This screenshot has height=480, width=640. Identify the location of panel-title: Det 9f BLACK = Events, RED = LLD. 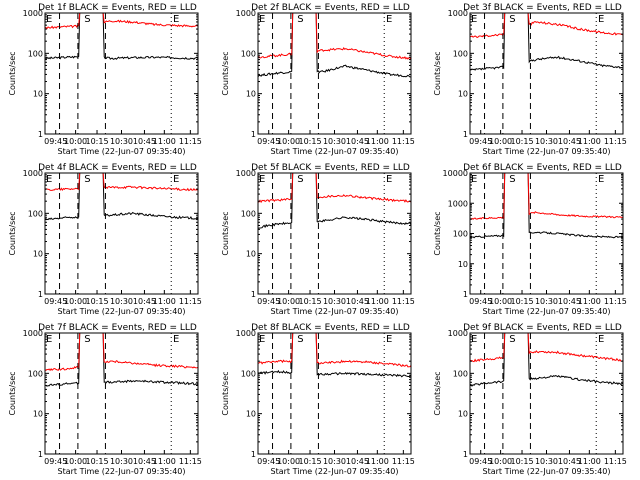
(542, 328).